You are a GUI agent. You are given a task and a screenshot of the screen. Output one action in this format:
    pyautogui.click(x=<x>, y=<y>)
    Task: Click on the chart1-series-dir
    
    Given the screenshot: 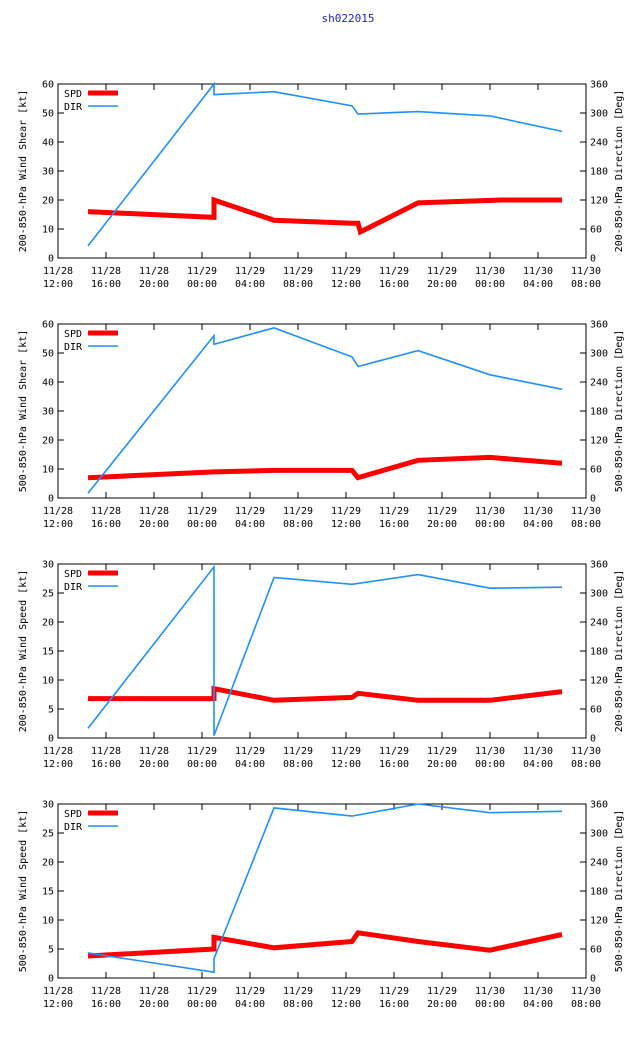 What is the action you would take?
    pyautogui.click(x=325, y=164)
    